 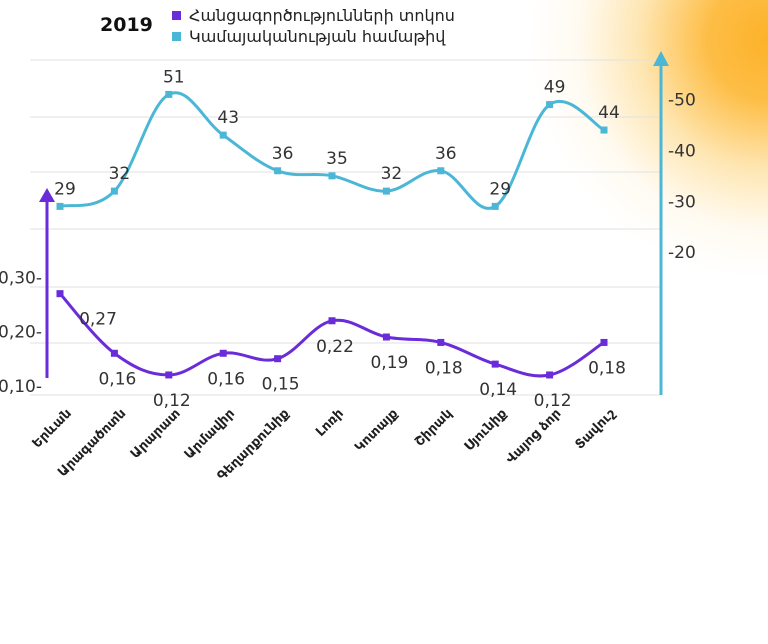 What do you see at coordinates (228, 118) in the screenshot?
I see `arbitrariness-index-data-label: 43` at bounding box center [228, 118].